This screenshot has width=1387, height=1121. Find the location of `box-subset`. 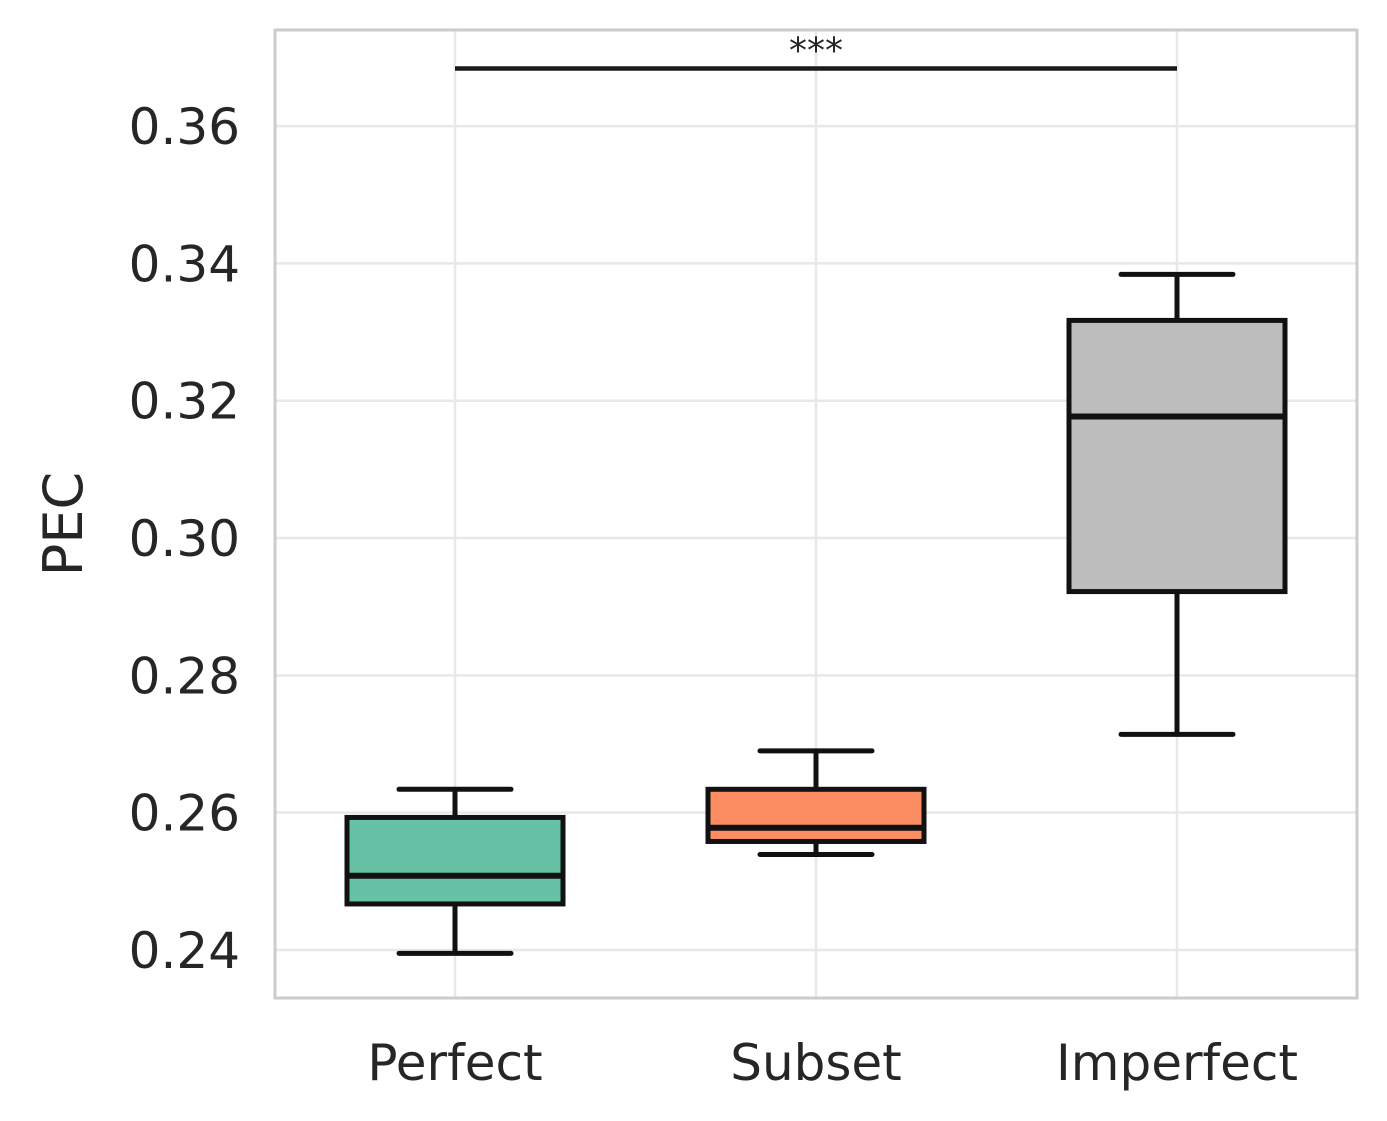

box-subset is located at coordinates (816, 803).